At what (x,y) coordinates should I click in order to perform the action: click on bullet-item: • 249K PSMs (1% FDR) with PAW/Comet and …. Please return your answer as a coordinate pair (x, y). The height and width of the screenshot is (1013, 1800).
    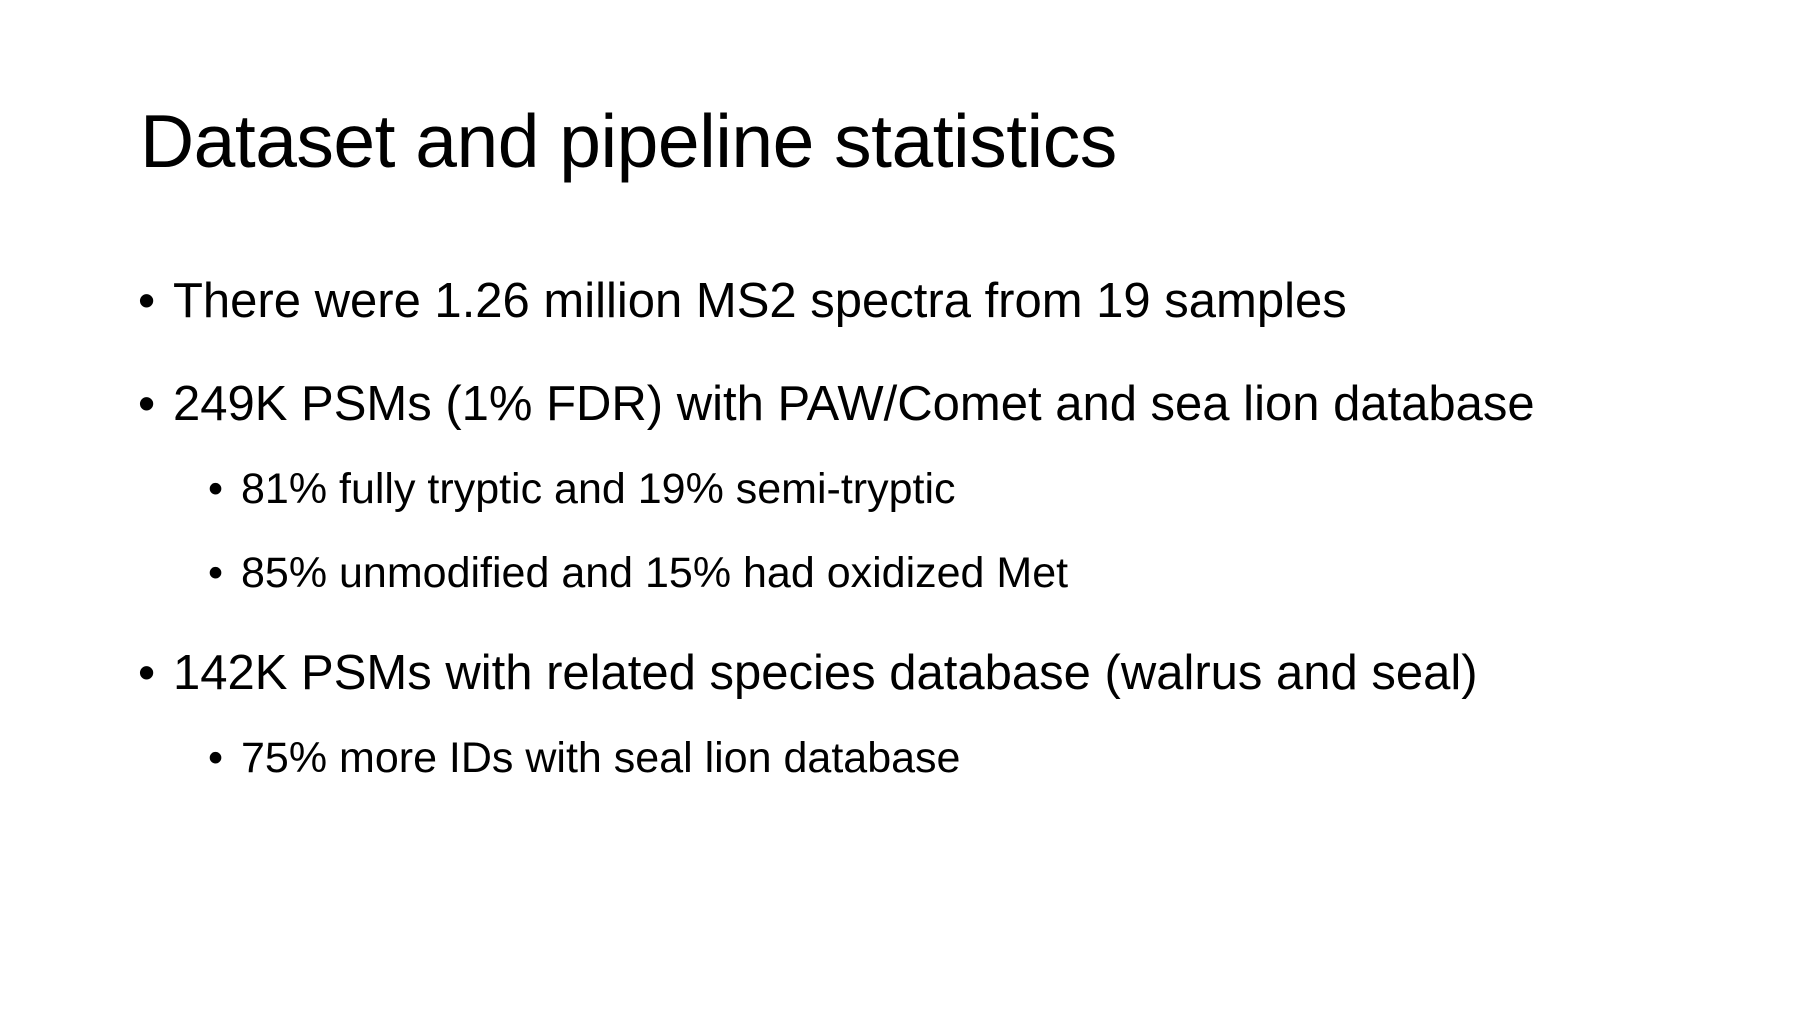
    Looking at the image, I should click on (958, 404).